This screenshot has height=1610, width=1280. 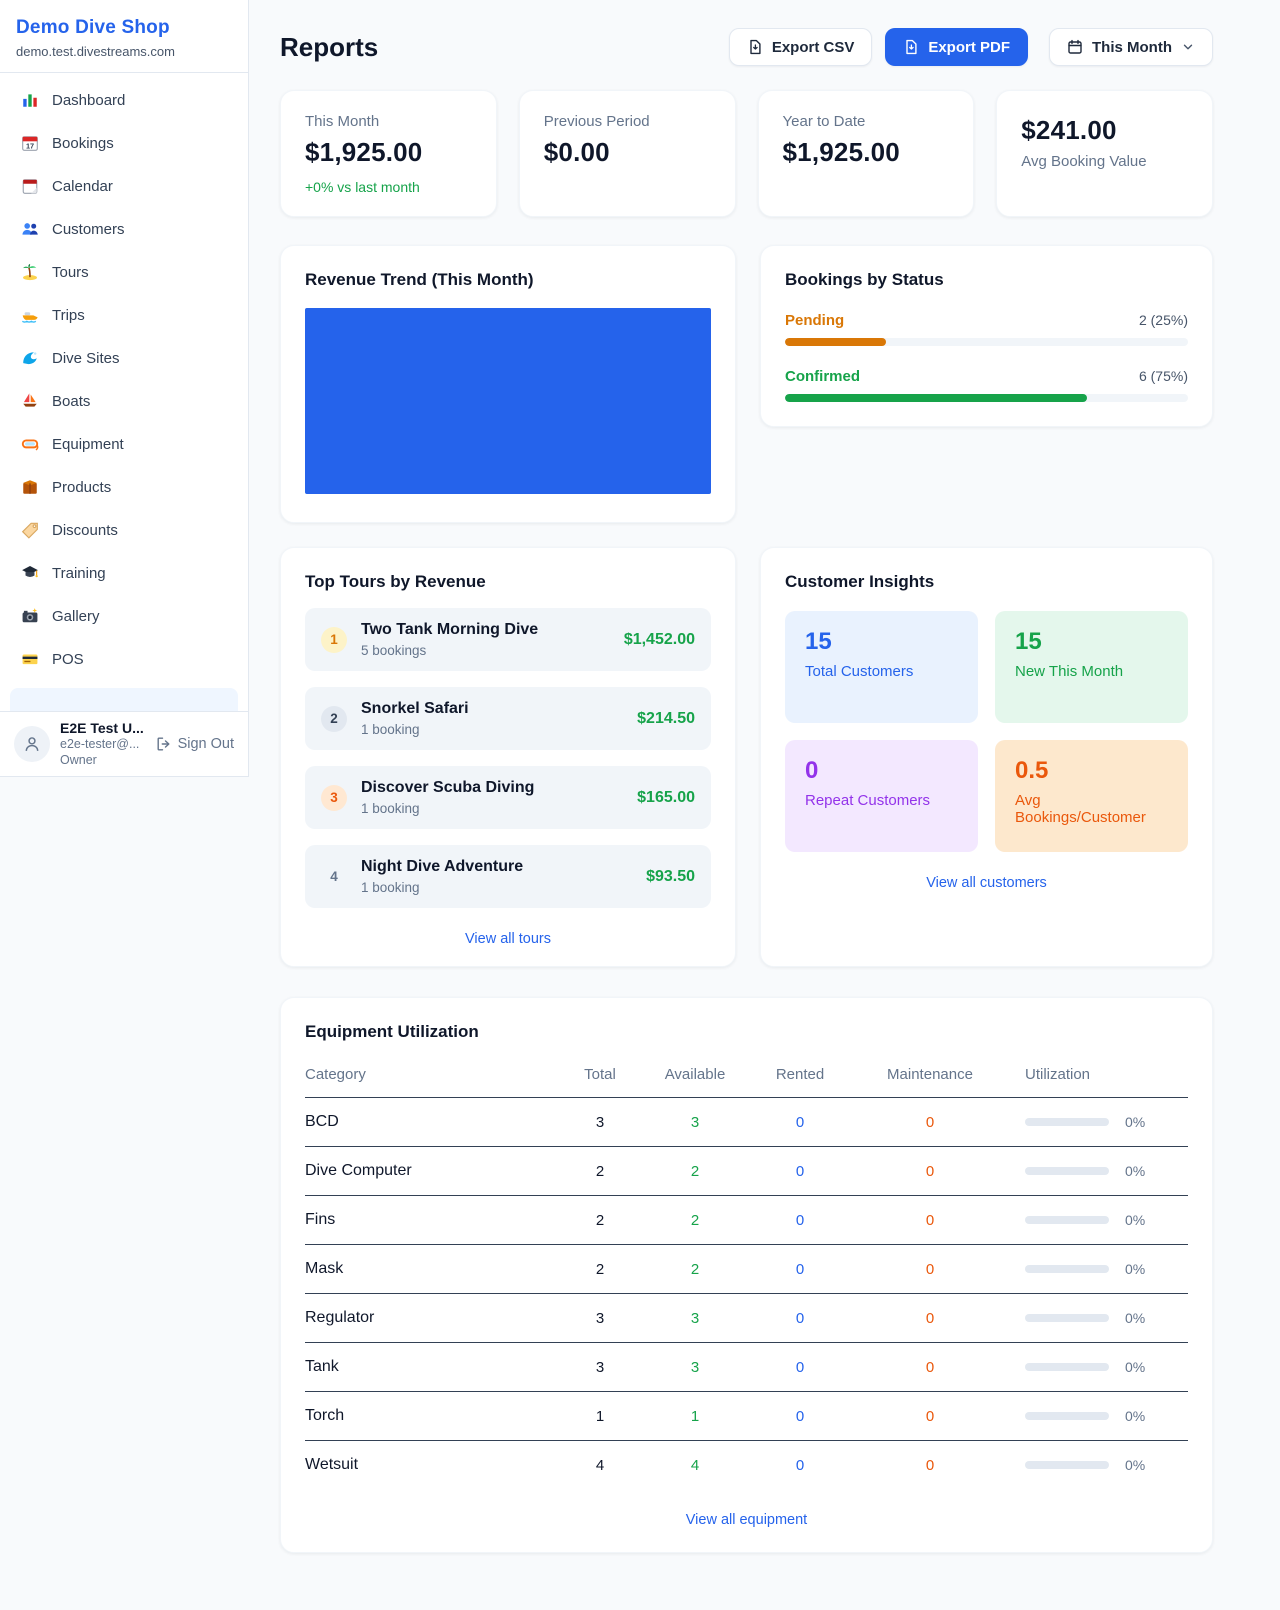 What do you see at coordinates (881, 667) in the screenshot?
I see `insight-tile-total-customers: 15 Total Customers` at bounding box center [881, 667].